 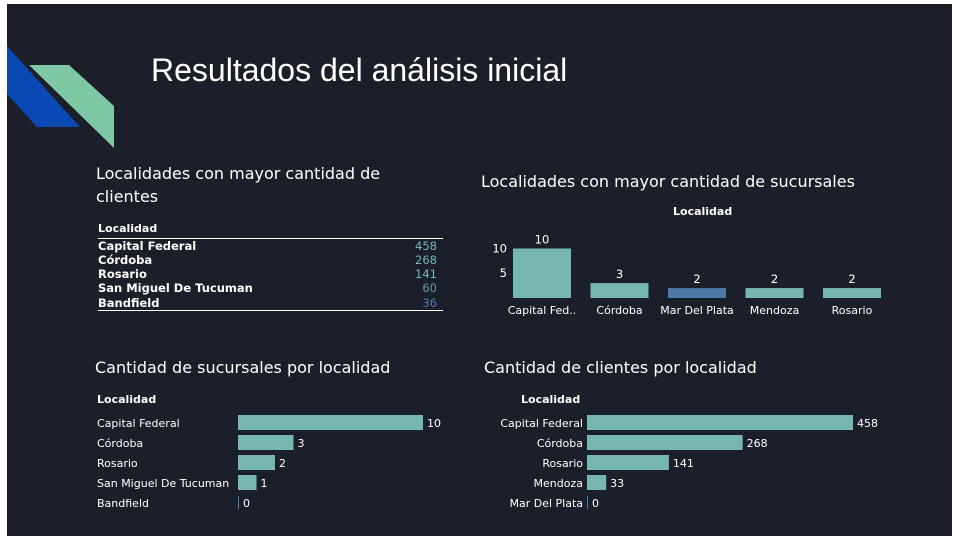 I want to click on x-tick-label: Rosario, so click(x=852, y=310).